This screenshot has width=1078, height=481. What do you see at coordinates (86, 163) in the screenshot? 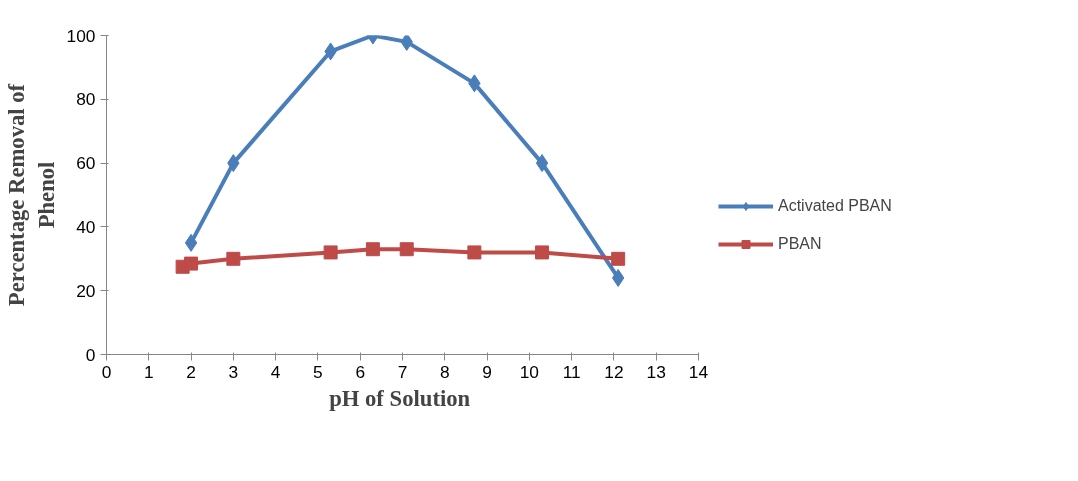
I see `y-tick-label: 60` at bounding box center [86, 163].